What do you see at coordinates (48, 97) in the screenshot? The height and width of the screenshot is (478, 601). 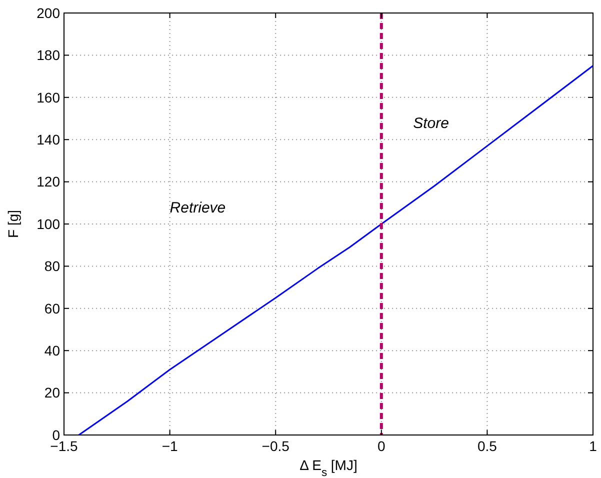 I see `y-tick-label: 160` at bounding box center [48, 97].